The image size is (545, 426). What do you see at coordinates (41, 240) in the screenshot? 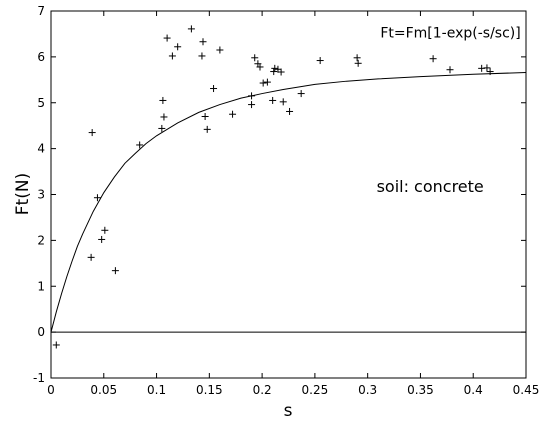
I see `y-tick-label: 2` at bounding box center [41, 240].